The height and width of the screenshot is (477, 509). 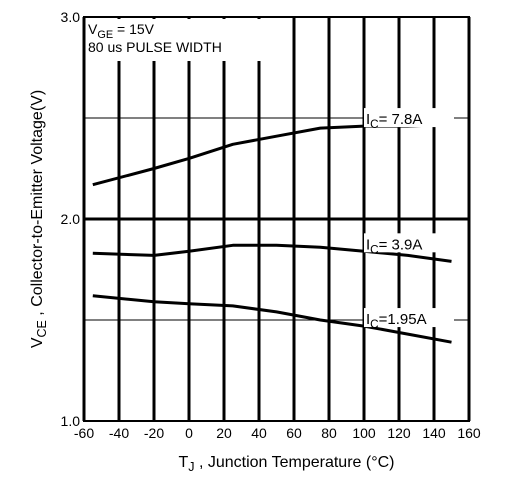 I want to click on conditions-bg, so click(x=176, y=40).